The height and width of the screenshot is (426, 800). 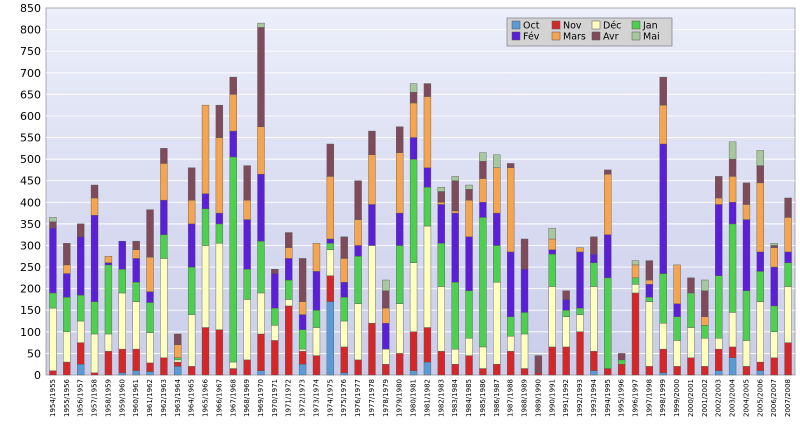 What do you see at coordinates (247, 398) in the screenshot?
I see `x-tick-label: 1968/1969` at bounding box center [247, 398].